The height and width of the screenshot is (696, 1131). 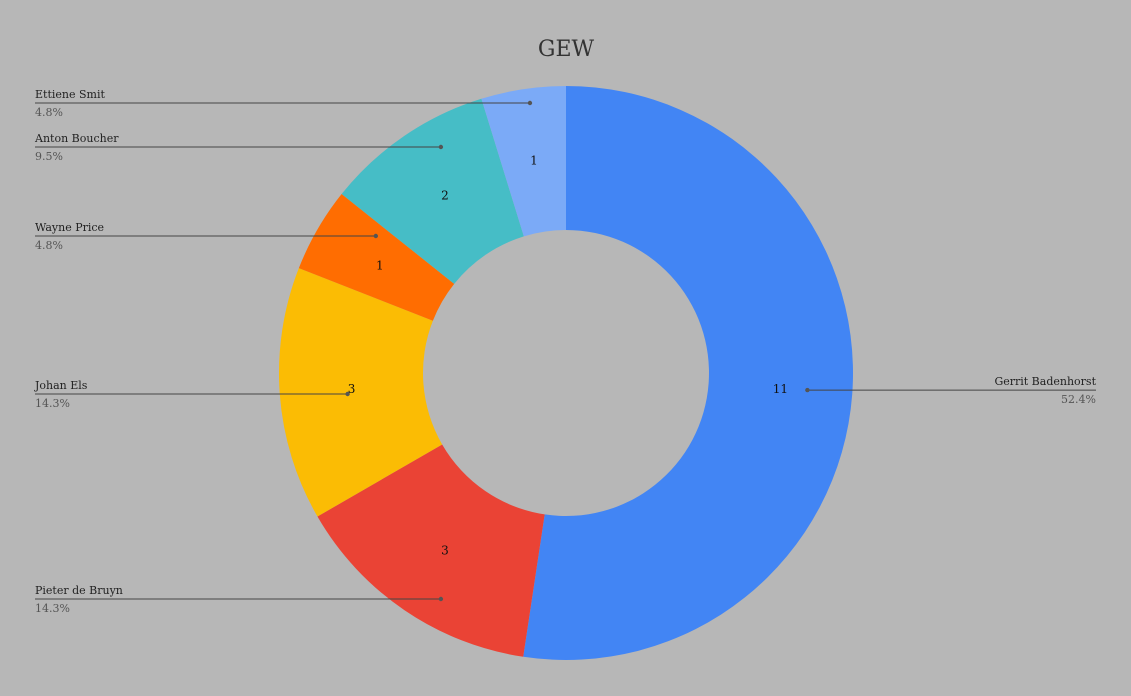 What do you see at coordinates (70, 94) in the screenshot?
I see `legend-name-ettiene-smit: Ettiene Smit` at bounding box center [70, 94].